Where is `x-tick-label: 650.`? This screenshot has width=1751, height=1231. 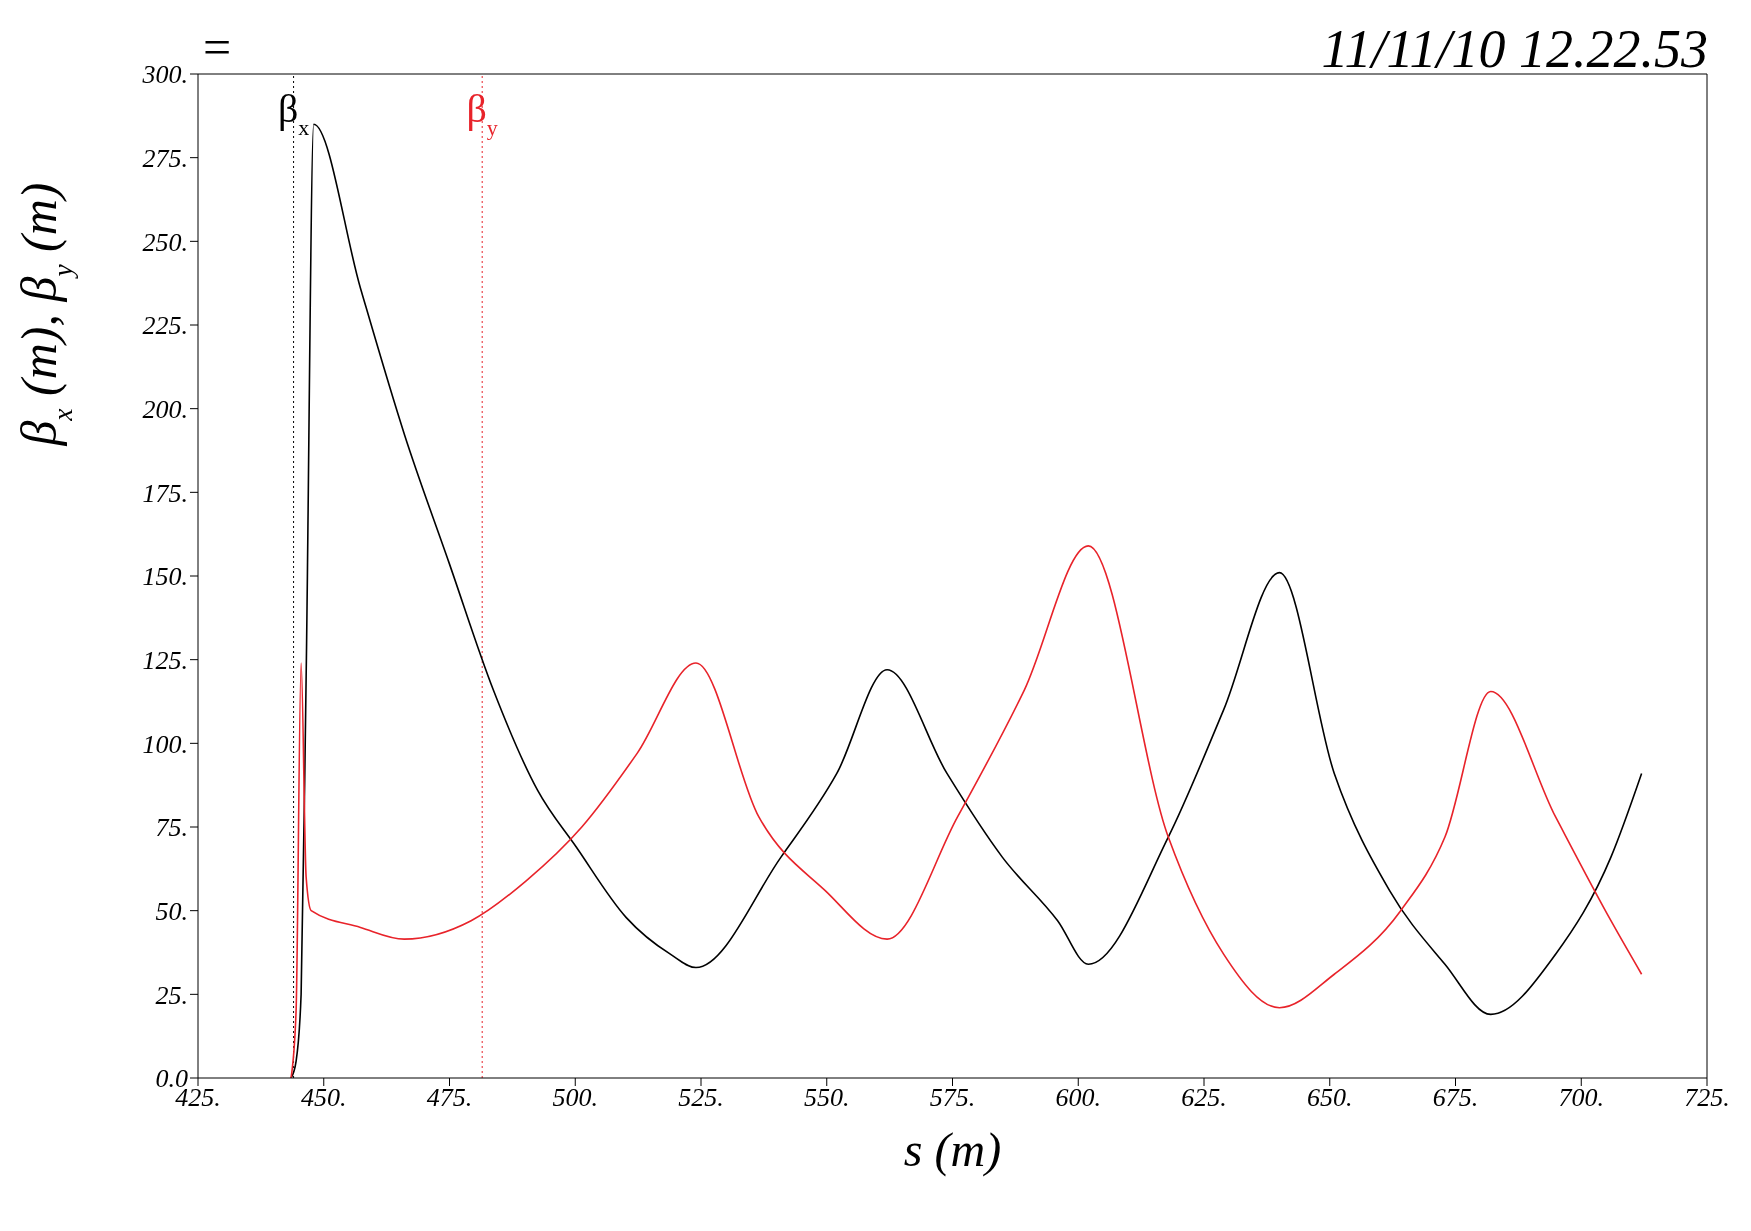 x-tick-label: 650. is located at coordinates (1330, 1098).